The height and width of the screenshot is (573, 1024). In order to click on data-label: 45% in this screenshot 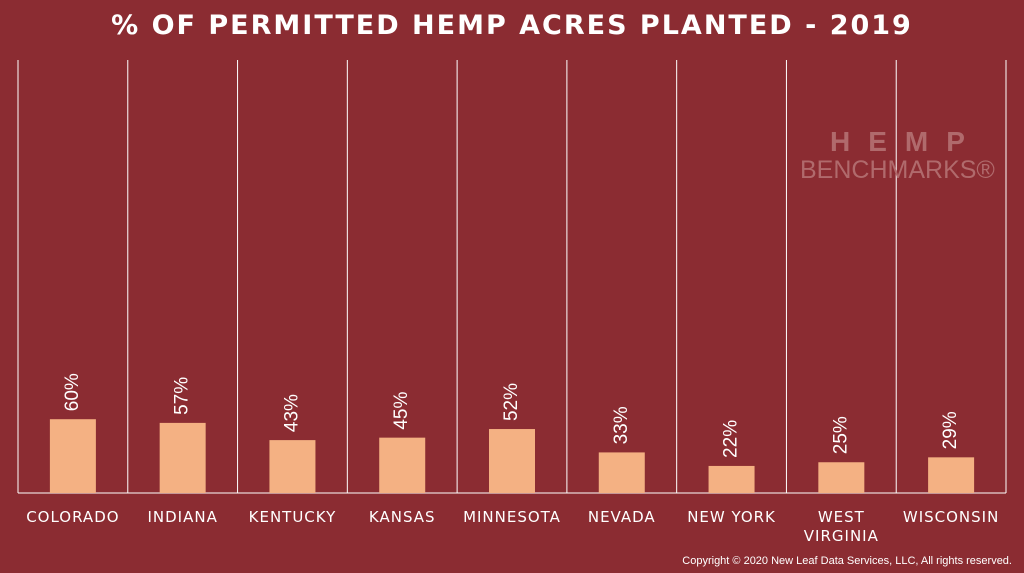, I will do `click(401, 411)`.